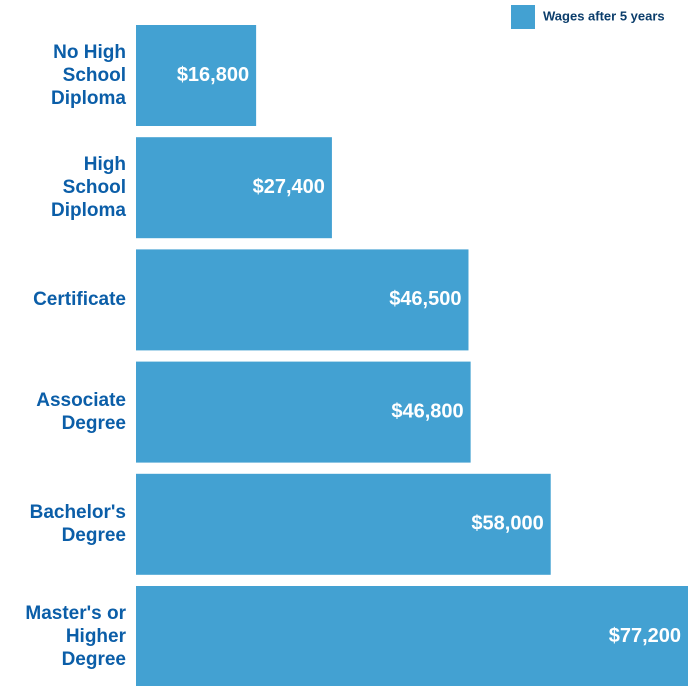 Image resolution: width=688 pixels, height=687 pixels. I want to click on value-label: $58,000, so click(507, 524).